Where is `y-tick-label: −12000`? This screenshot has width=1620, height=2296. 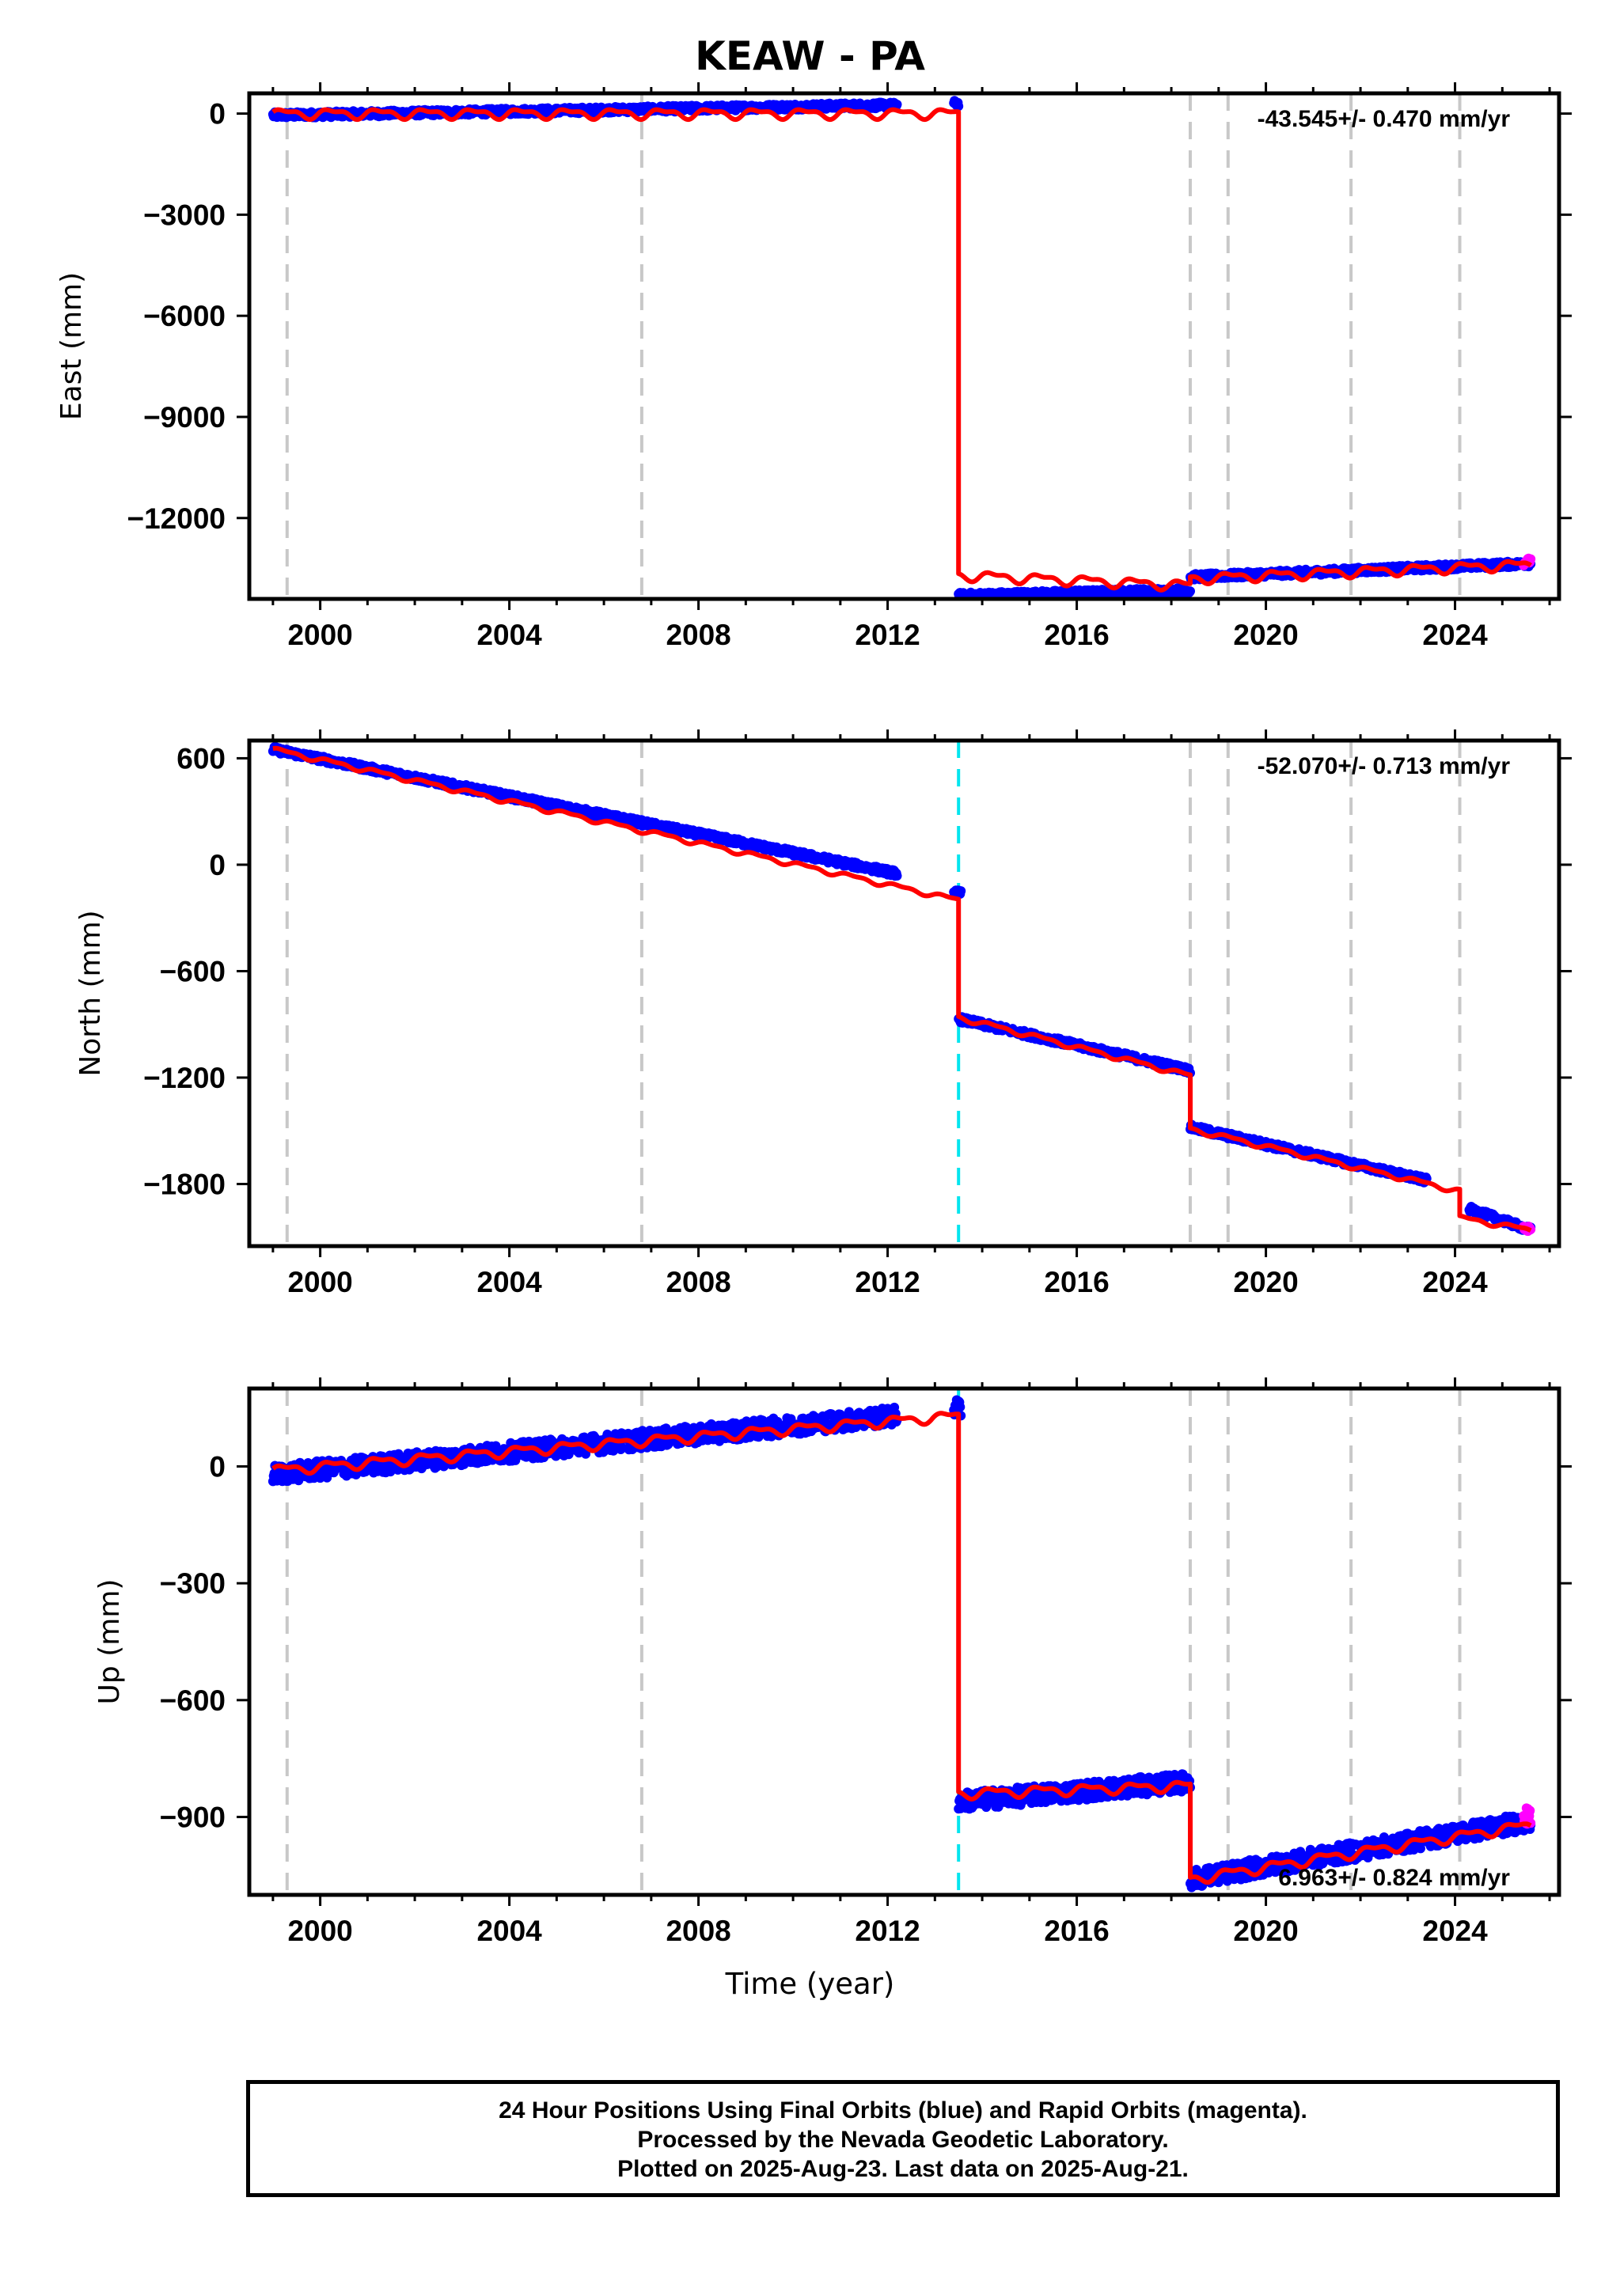
y-tick-label: −12000 is located at coordinates (176, 518).